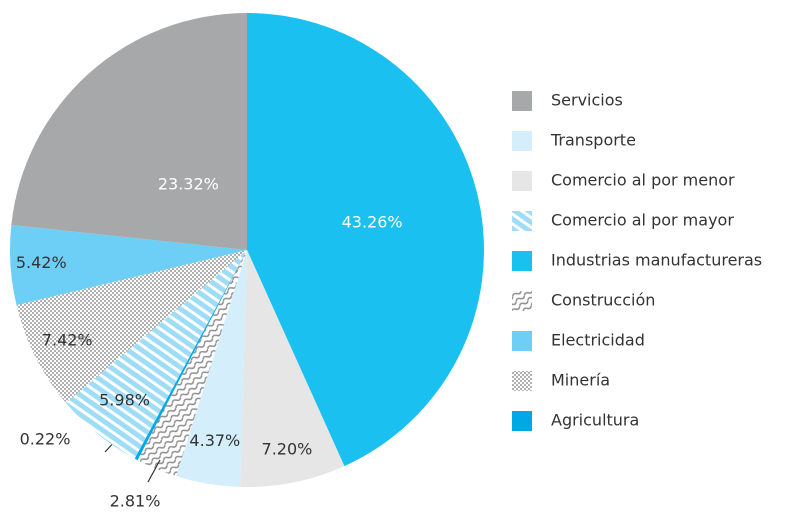 The image size is (804, 519). I want to click on data-label: 7.20%, so click(287, 448).